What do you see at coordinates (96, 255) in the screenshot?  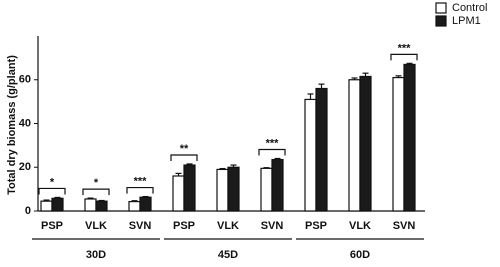 I see `group-label: 30D` at bounding box center [96, 255].